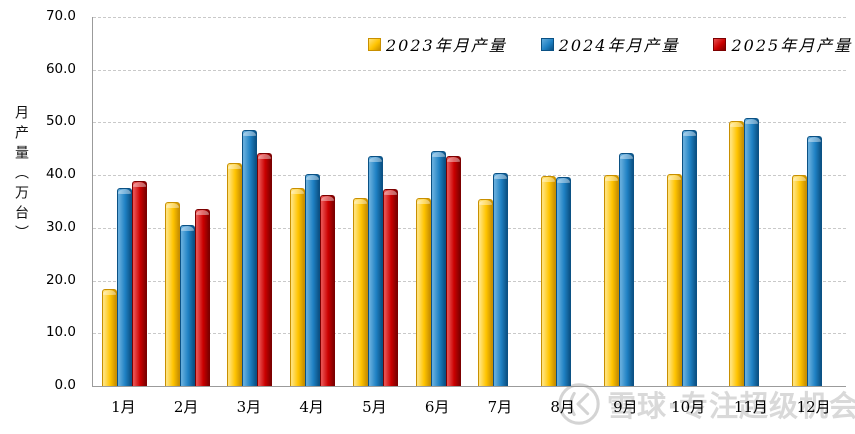 Image resolution: width=855 pixels, height=434 pixels. I want to click on y-tick-label: 70.0, so click(60, 16).